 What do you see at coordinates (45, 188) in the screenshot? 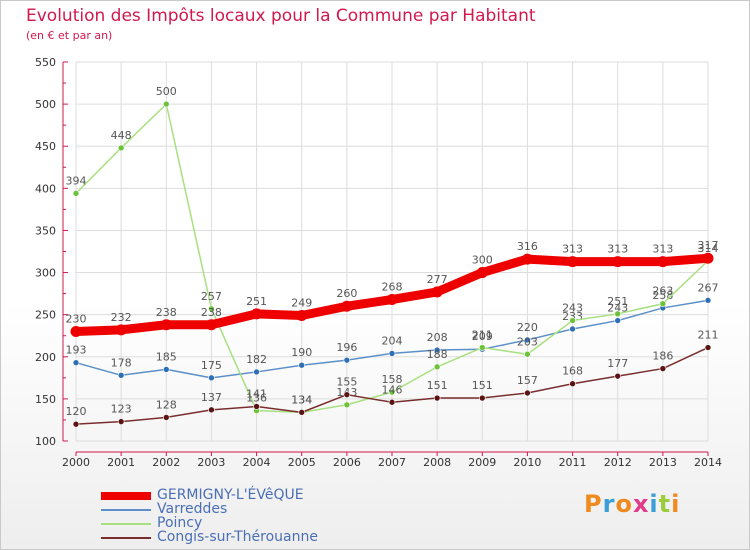
I see `y-tick-label: 400` at bounding box center [45, 188].